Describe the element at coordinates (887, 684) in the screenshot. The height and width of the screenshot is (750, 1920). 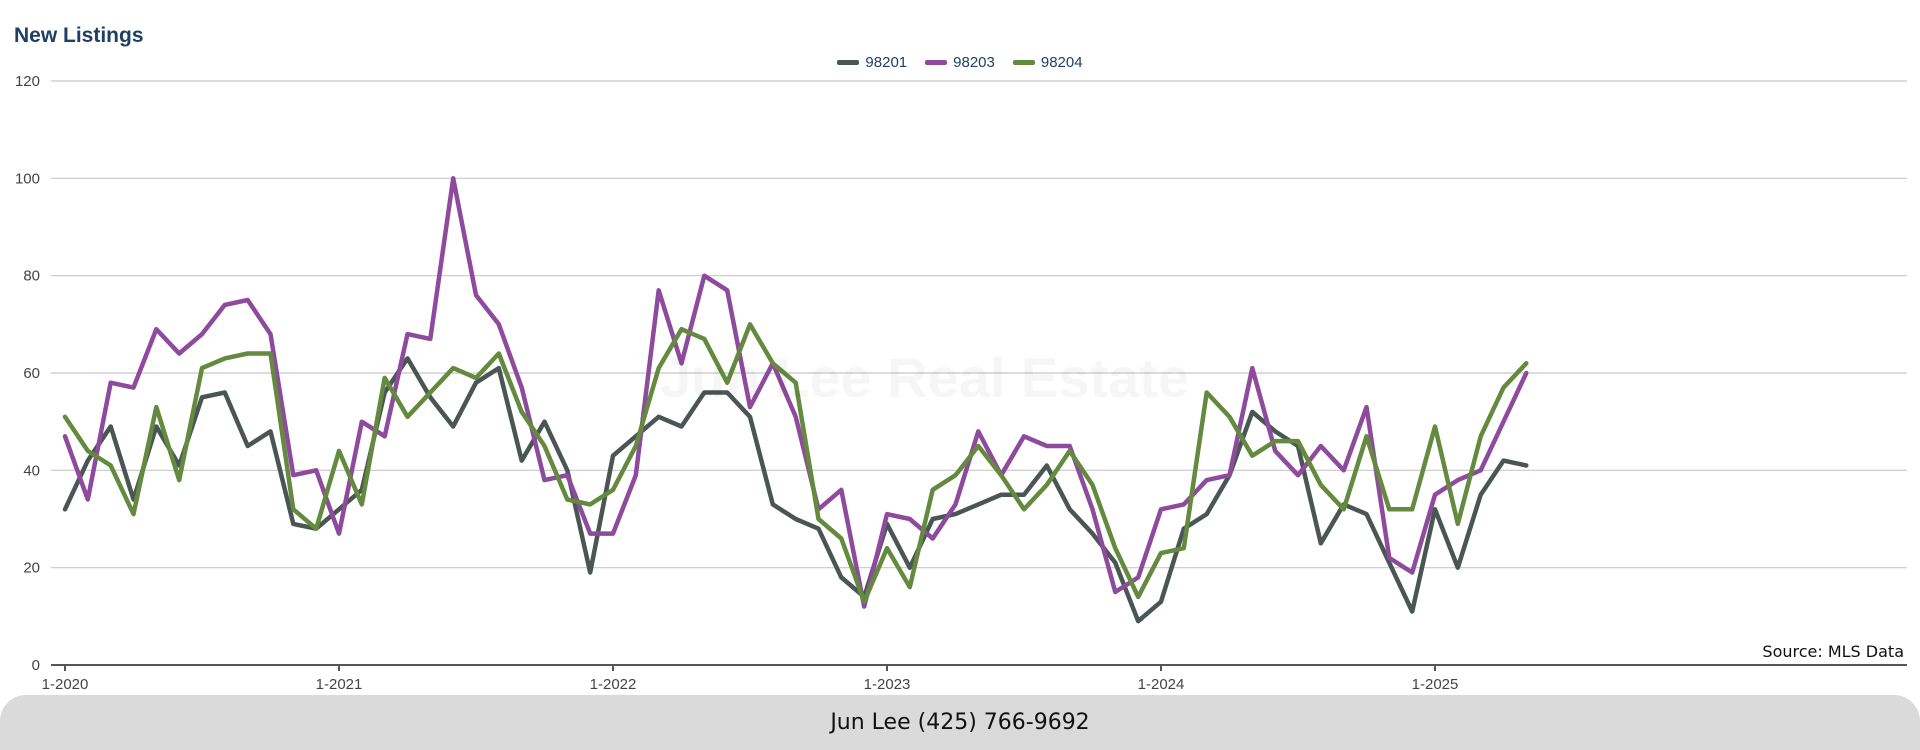
I see `x-tick-label: 1-2023` at that location.